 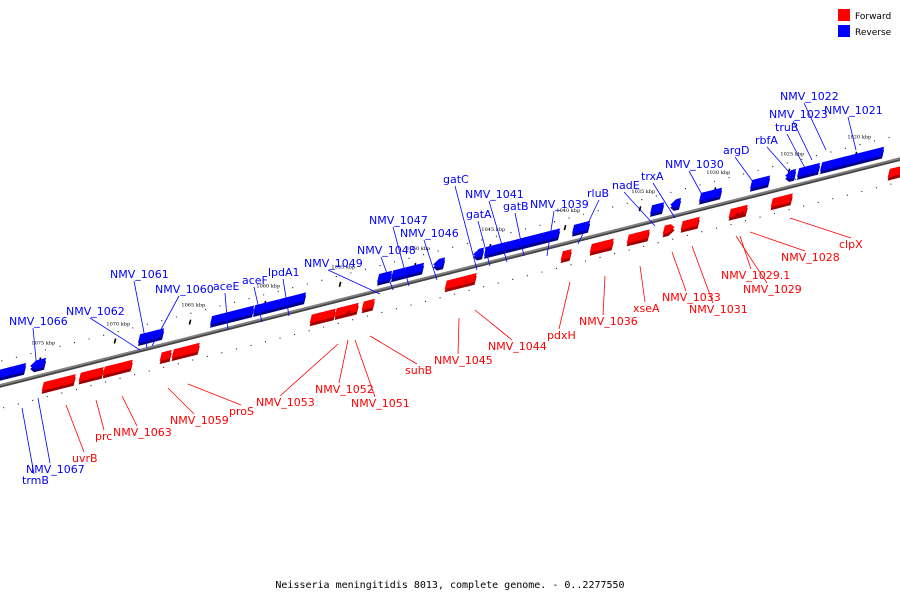 What do you see at coordinates (844, 31) in the screenshot?
I see `legend-reverse-swatch` at bounding box center [844, 31].